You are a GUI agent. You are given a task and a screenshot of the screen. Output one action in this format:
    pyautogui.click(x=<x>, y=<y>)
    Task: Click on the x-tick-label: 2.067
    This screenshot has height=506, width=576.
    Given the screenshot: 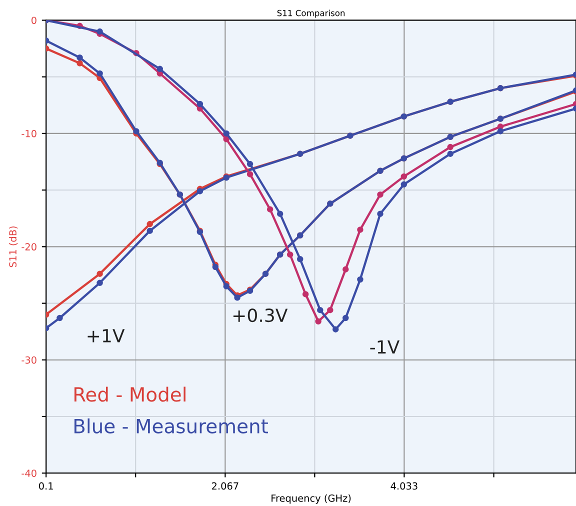 What is the action you would take?
    pyautogui.click(x=225, y=486)
    